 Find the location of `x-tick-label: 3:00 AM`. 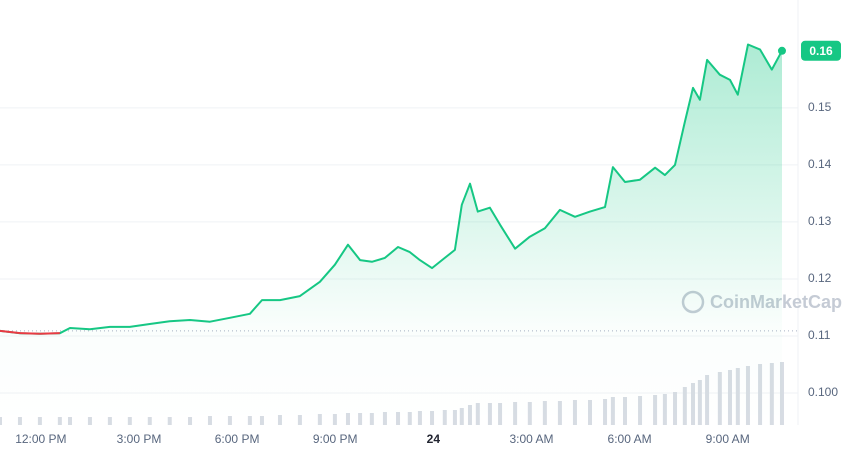

x-tick-label: 3:00 AM is located at coordinates (531, 439).